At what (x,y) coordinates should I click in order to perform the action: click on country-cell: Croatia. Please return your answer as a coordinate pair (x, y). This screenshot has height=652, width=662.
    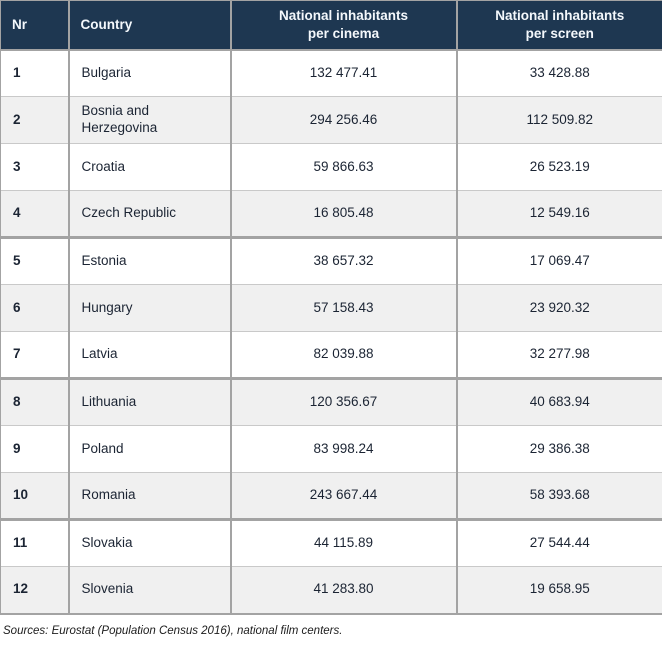
    Looking at the image, I should click on (149, 167).